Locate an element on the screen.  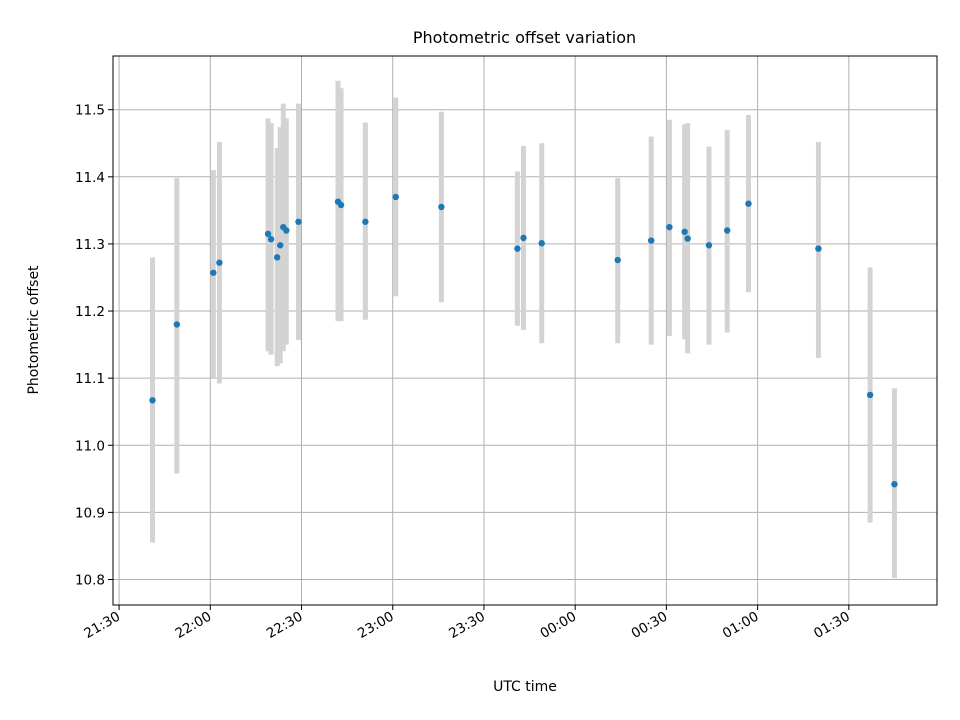
y-tick-label: 11.5 is located at coordinates (90, 111).